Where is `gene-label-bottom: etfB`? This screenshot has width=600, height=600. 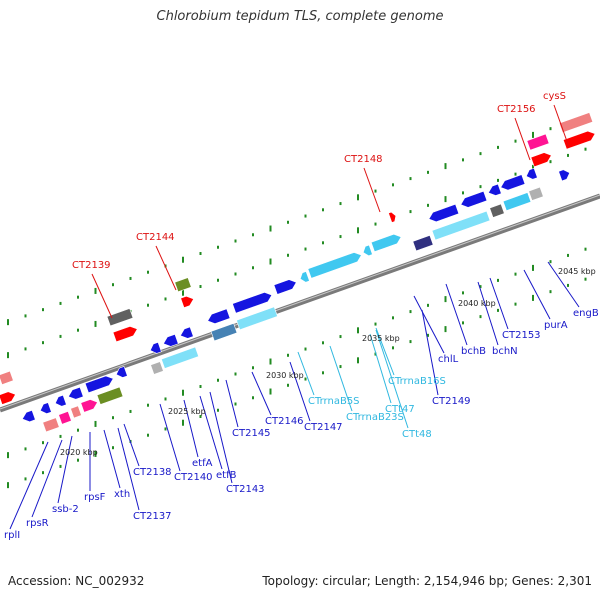 gene-label-bottom: etfB is located at coordinates (226, 475).